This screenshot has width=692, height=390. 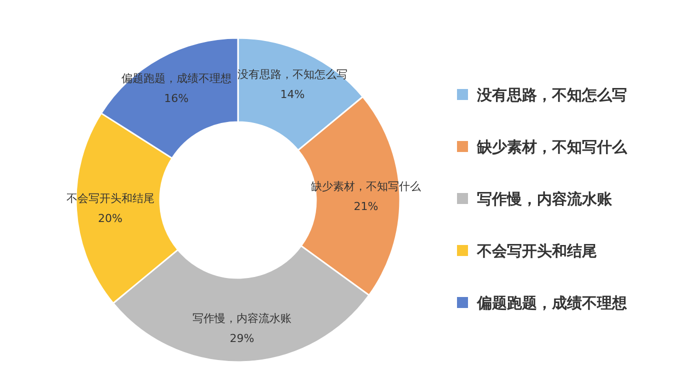 What do you see at coordinates (552, 303) in the screenshot?
I see `legend-label: 偏题跑题，成绩不理想` at bounding box center [552, 303].